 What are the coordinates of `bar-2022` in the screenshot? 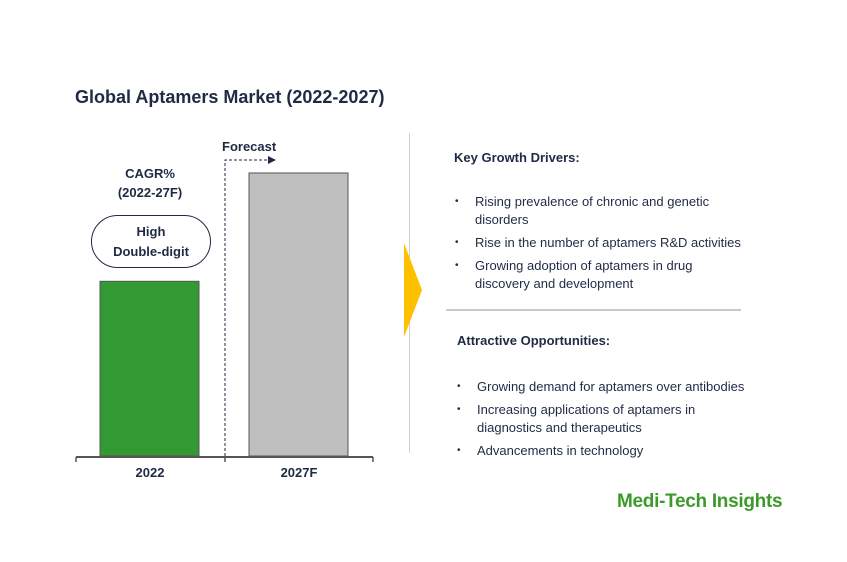 It's located at (149, 368).